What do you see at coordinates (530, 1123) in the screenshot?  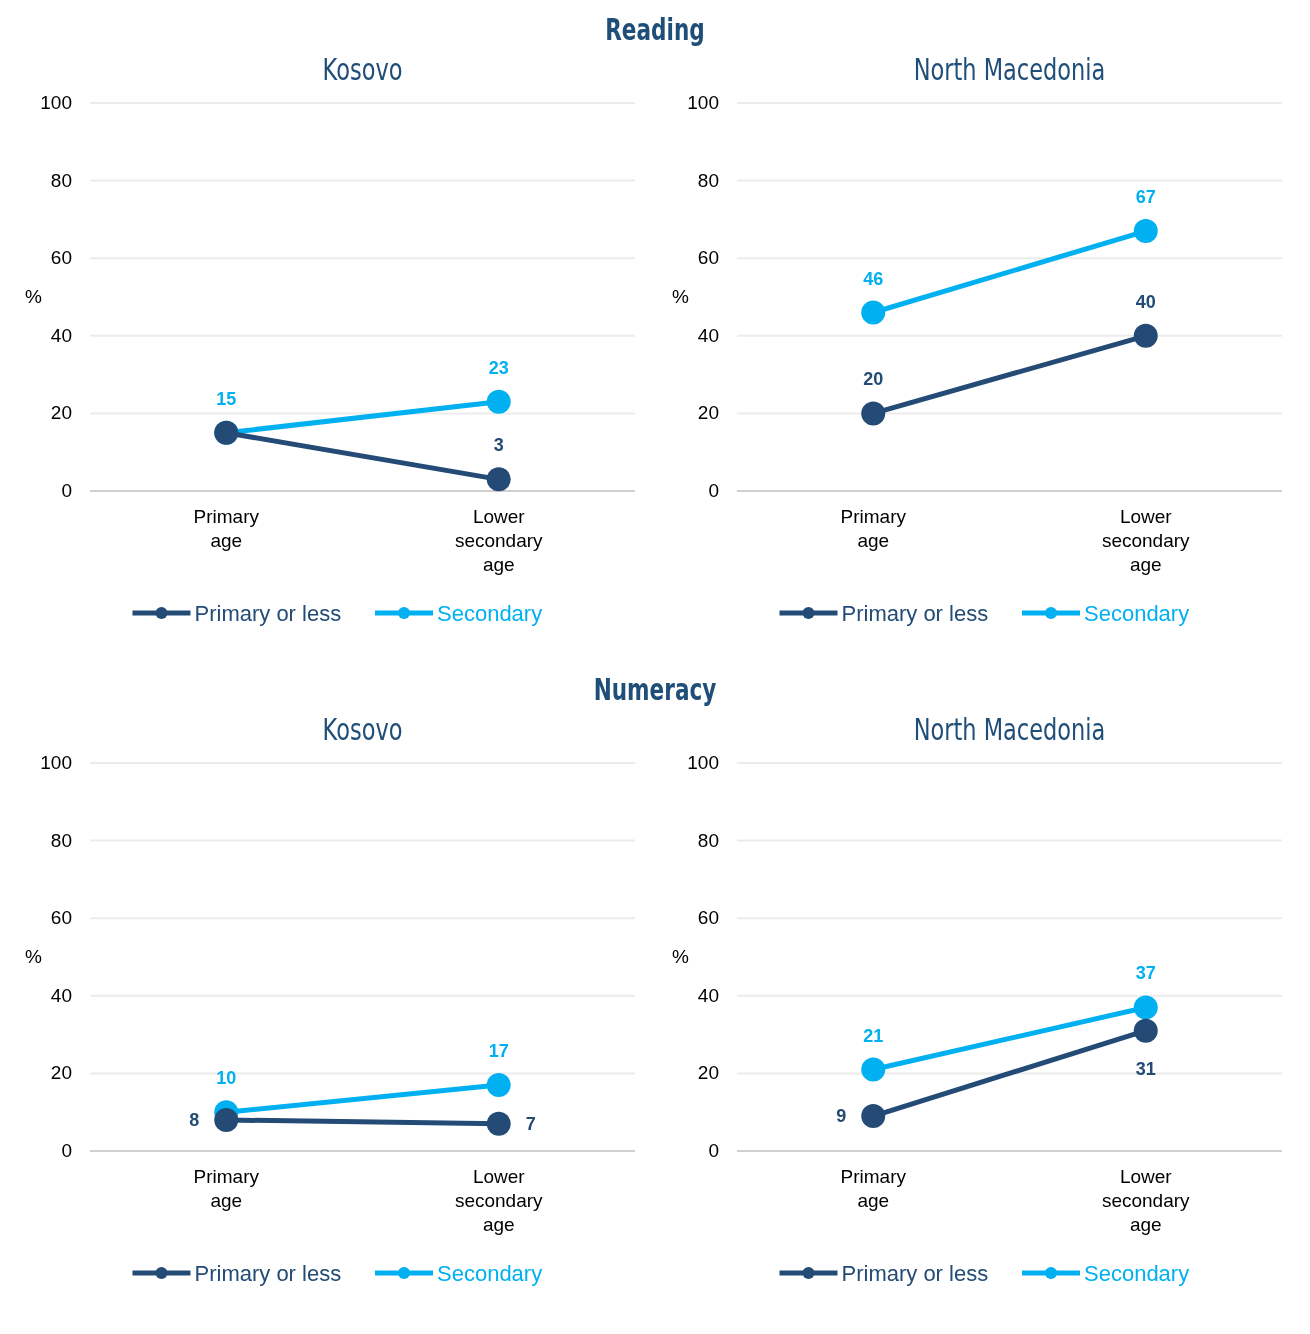 I see `data-label: 7` at bounding box center [530, 1123].